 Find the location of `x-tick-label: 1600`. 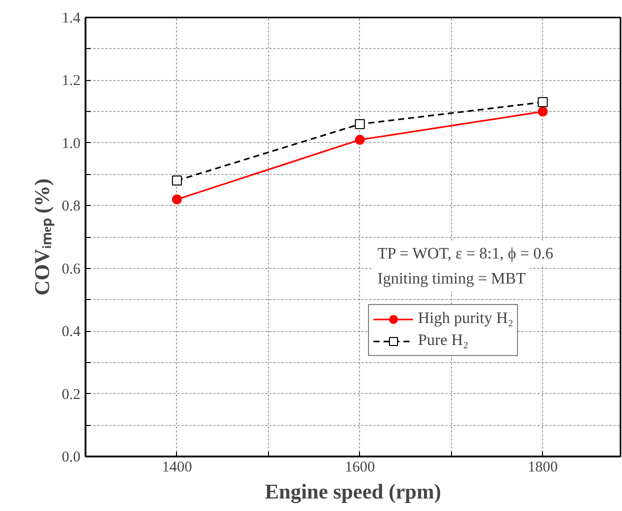

x-tick-label: 1600 is located at coordinates (359, 468).